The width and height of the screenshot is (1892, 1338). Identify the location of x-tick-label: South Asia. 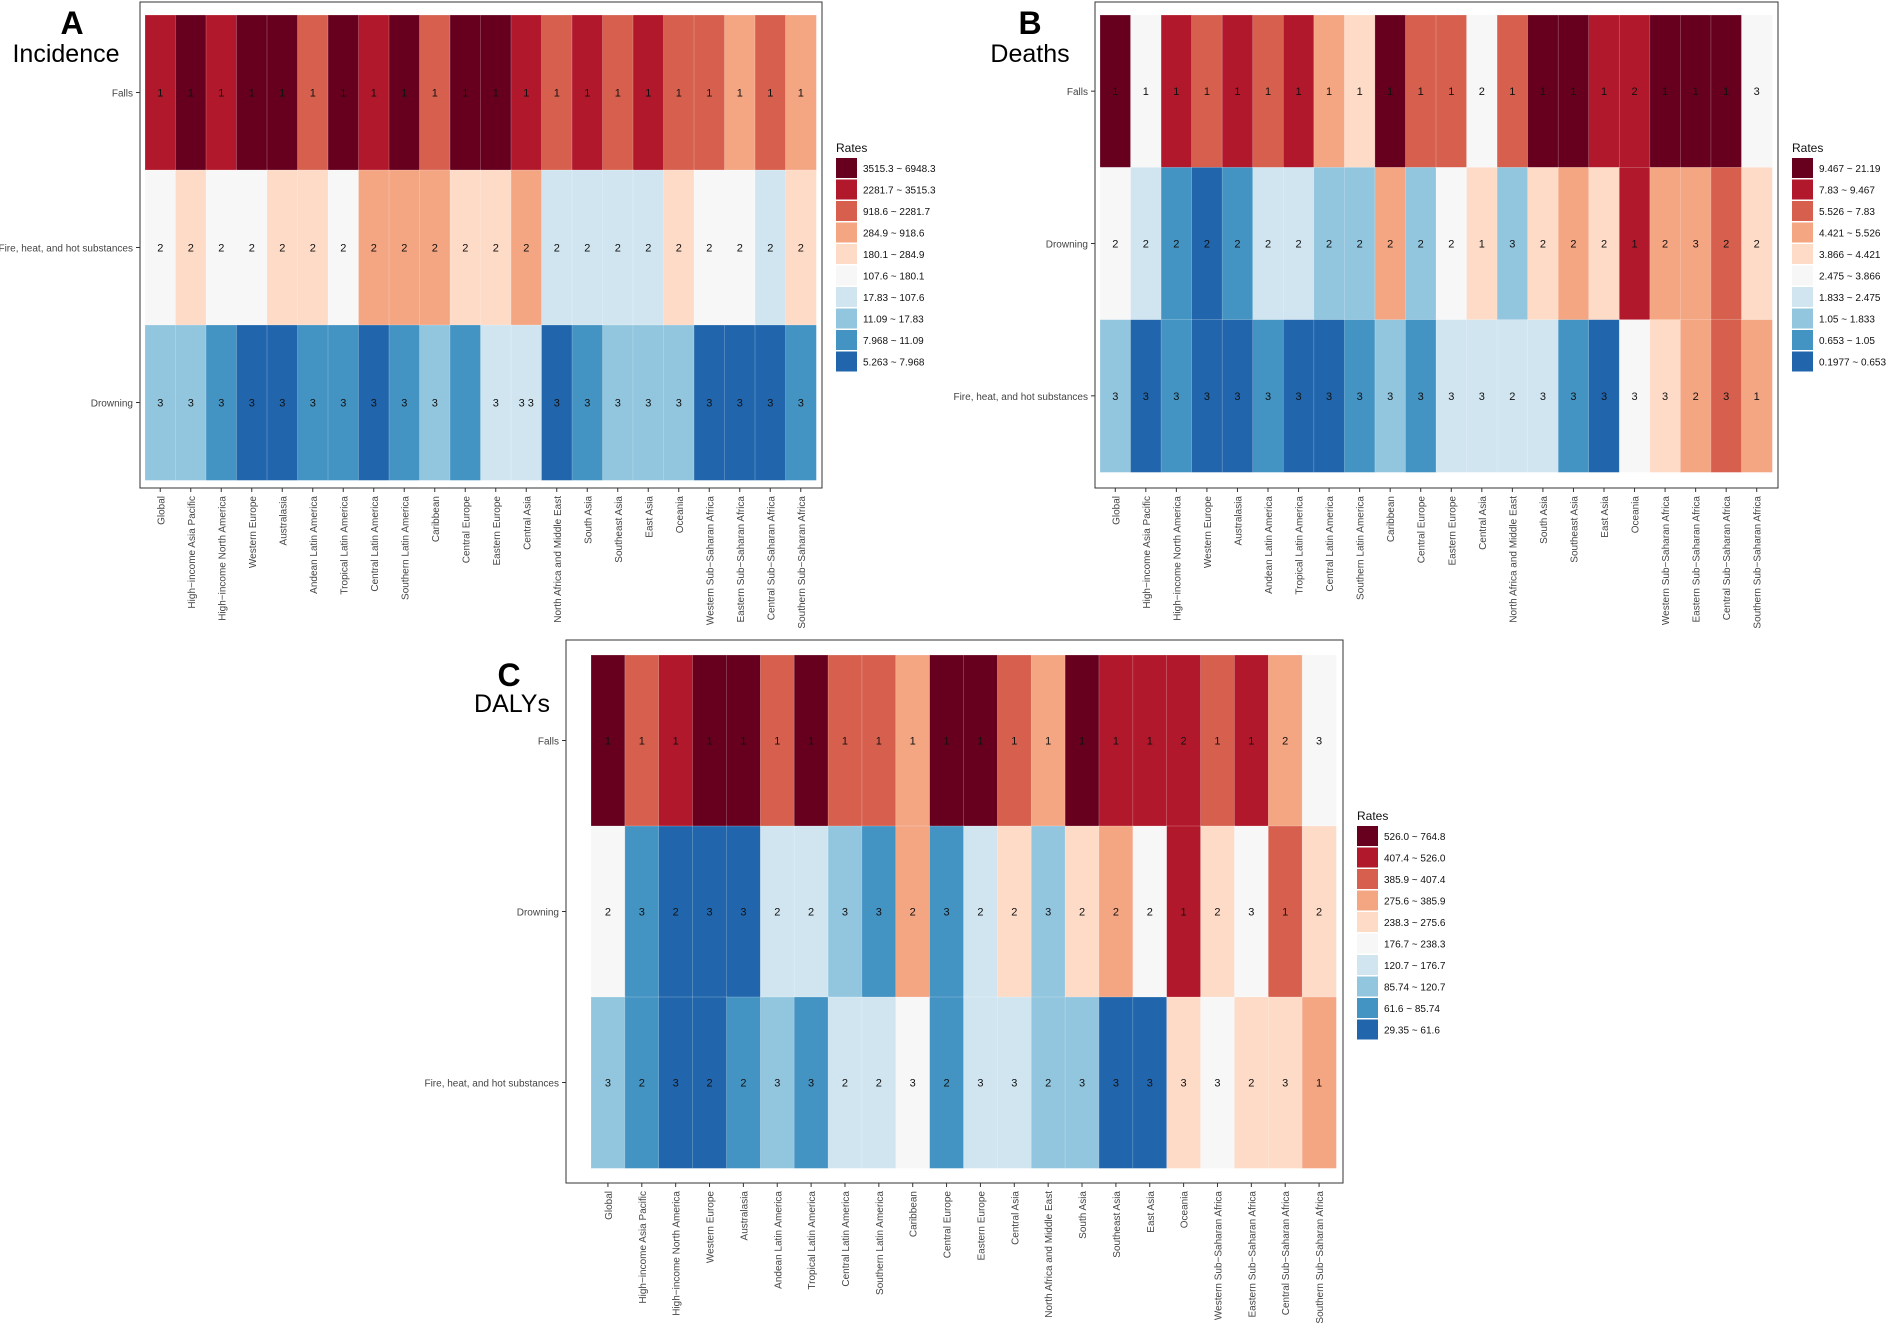
(588, 520).